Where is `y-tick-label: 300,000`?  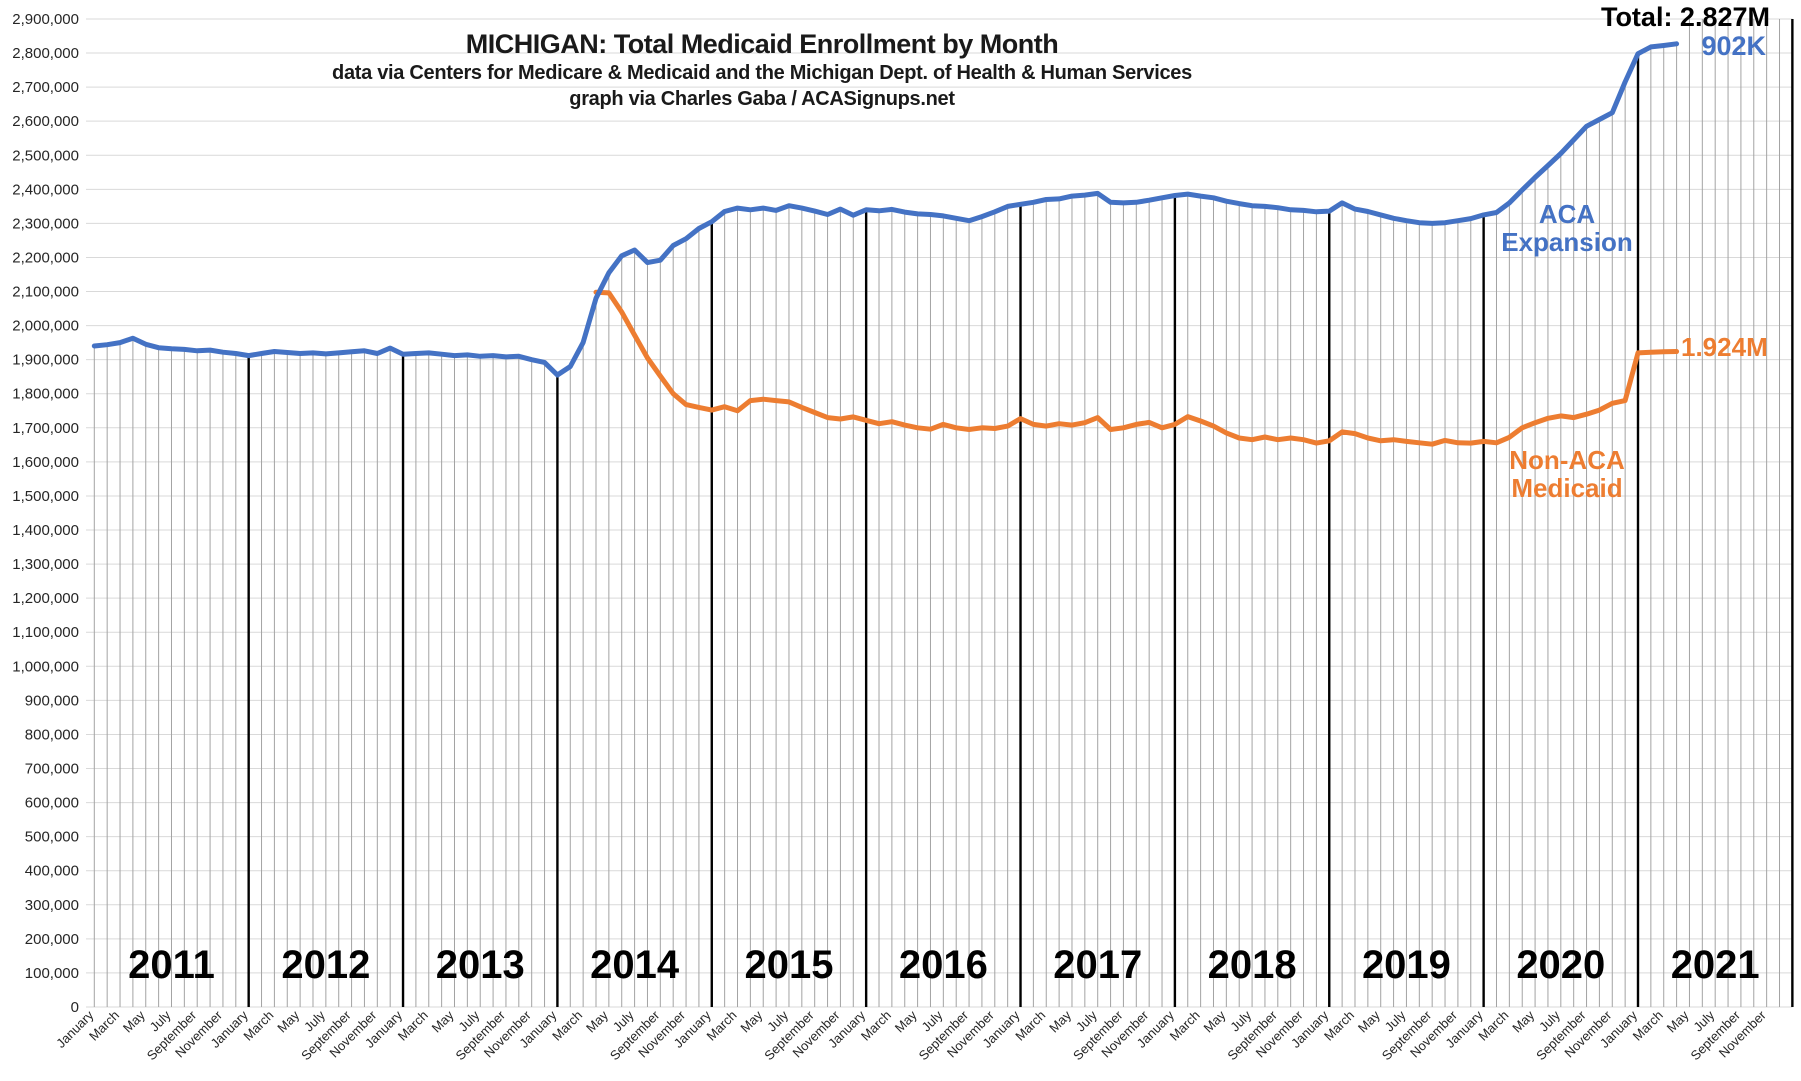
y-tick-label: 300,000 is located at coordinates (52, 905).